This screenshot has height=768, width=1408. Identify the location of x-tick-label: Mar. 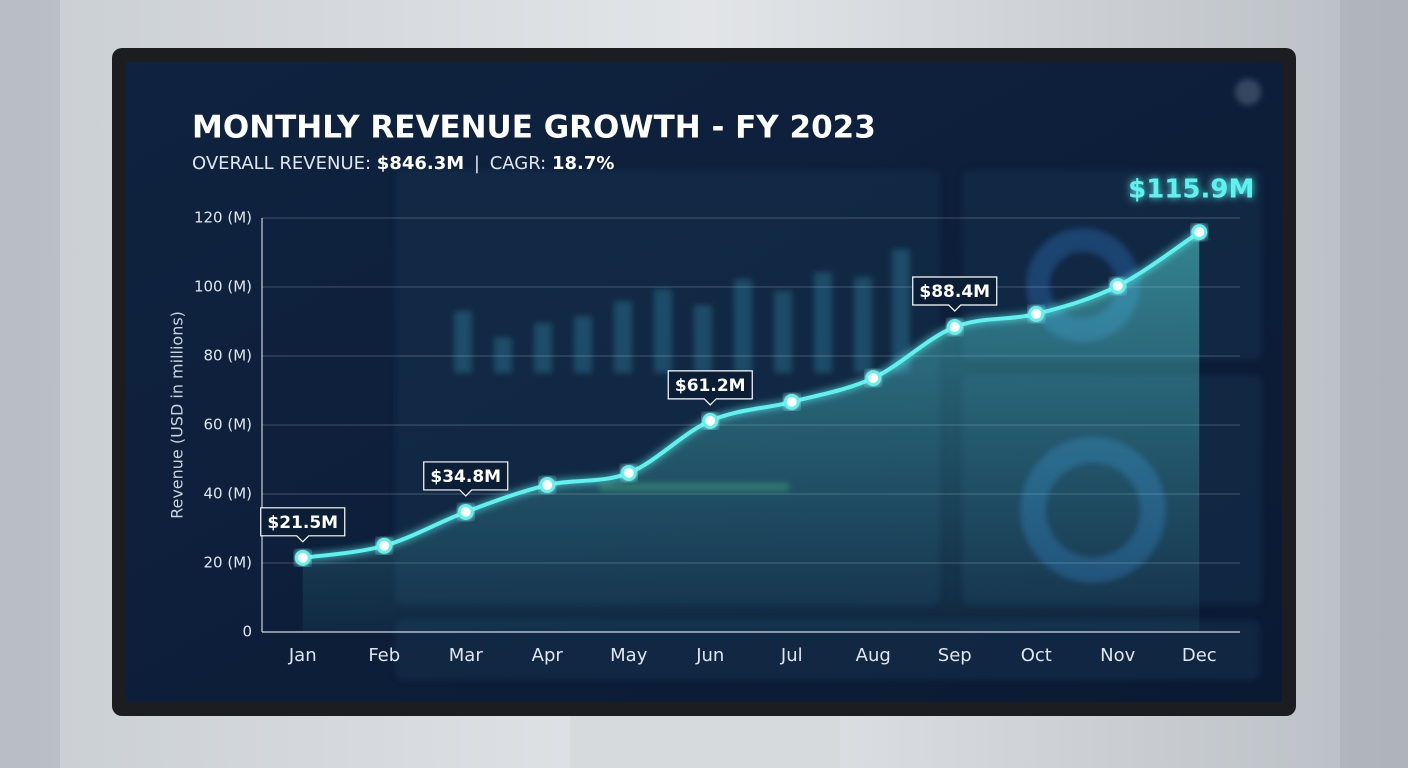
(466, 655).